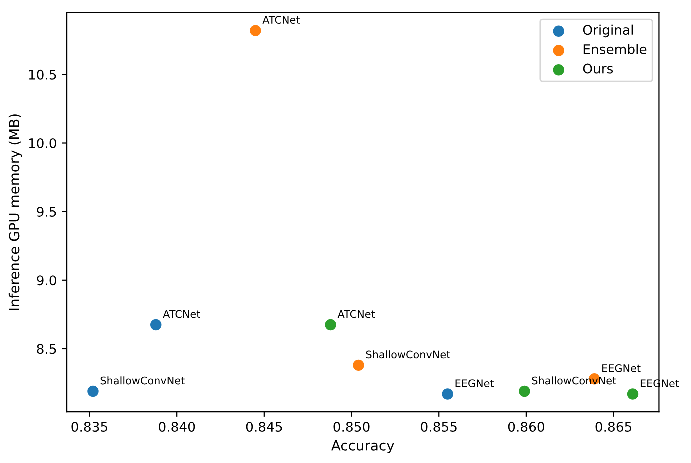 Image resolution: width=691 pixels, height=463 pixels. Describe the element at coordinates (264, 427) in the screenshot. I see `x-tick-label: 0.845` at that location.